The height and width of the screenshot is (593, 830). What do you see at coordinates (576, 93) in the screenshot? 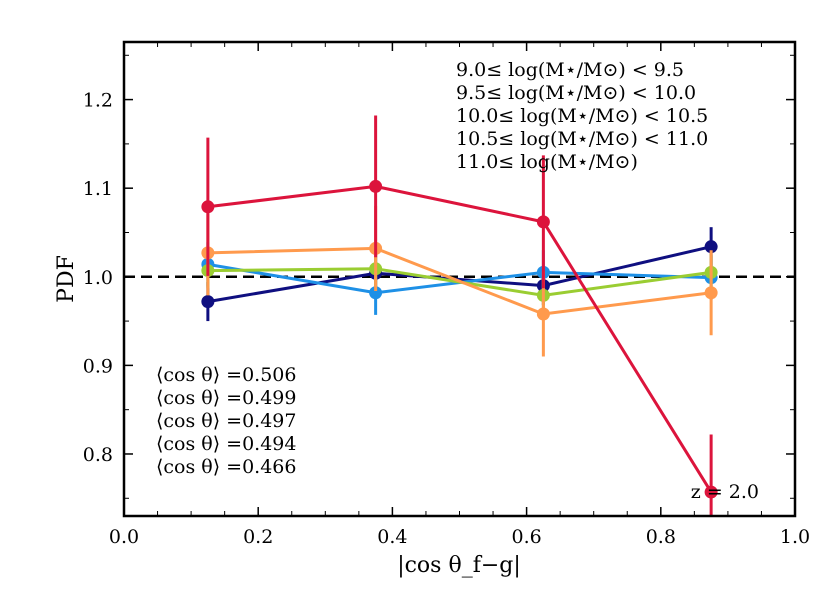
I see `legend-entry: 9.5≤ log(M⋆/M⊙) < 10.0` at bounding box center [576, 93].